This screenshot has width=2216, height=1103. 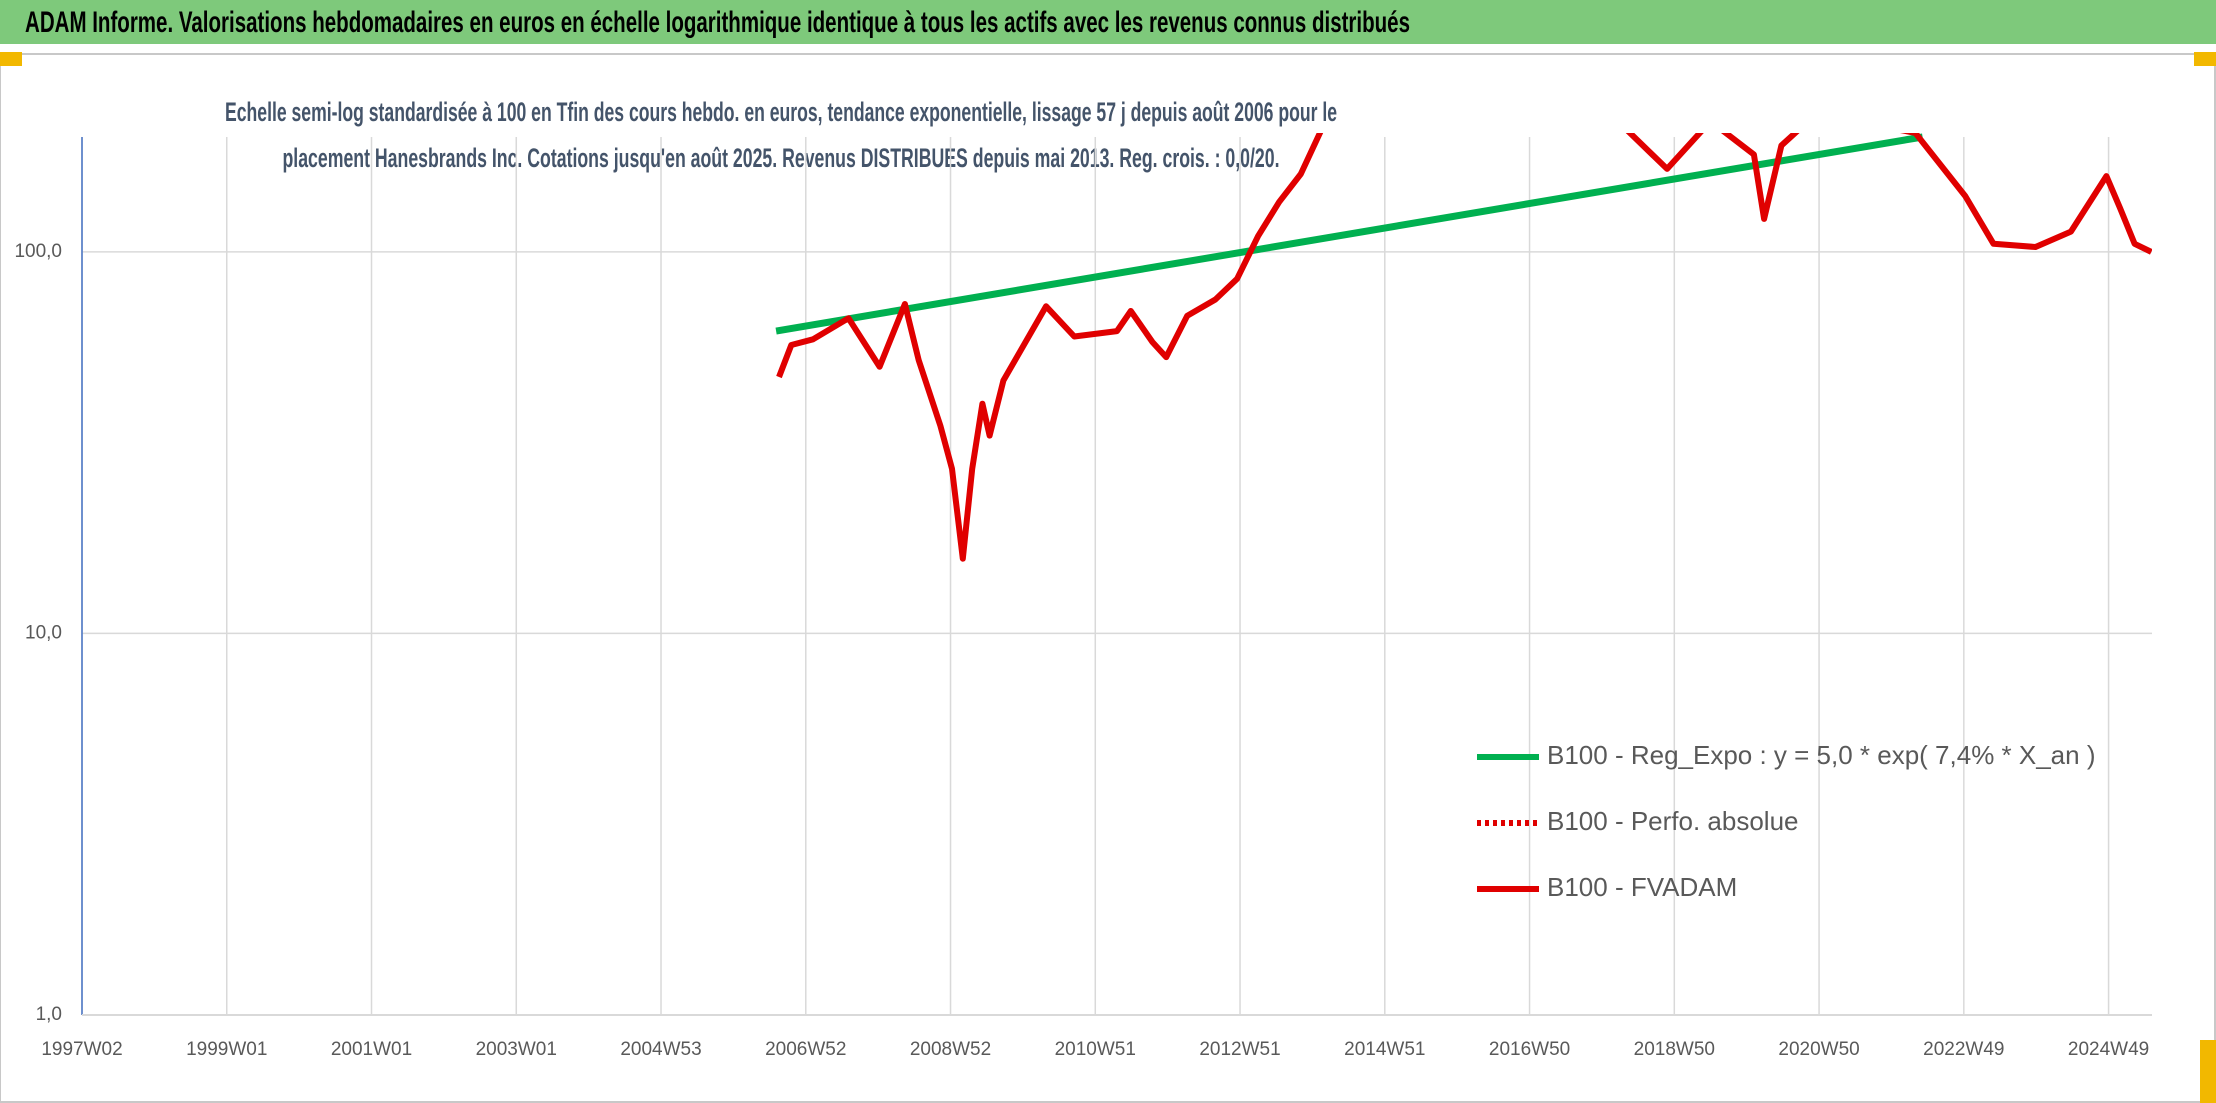 I want to click on y-tick-label: 10,0, so click(x=43, y=632).